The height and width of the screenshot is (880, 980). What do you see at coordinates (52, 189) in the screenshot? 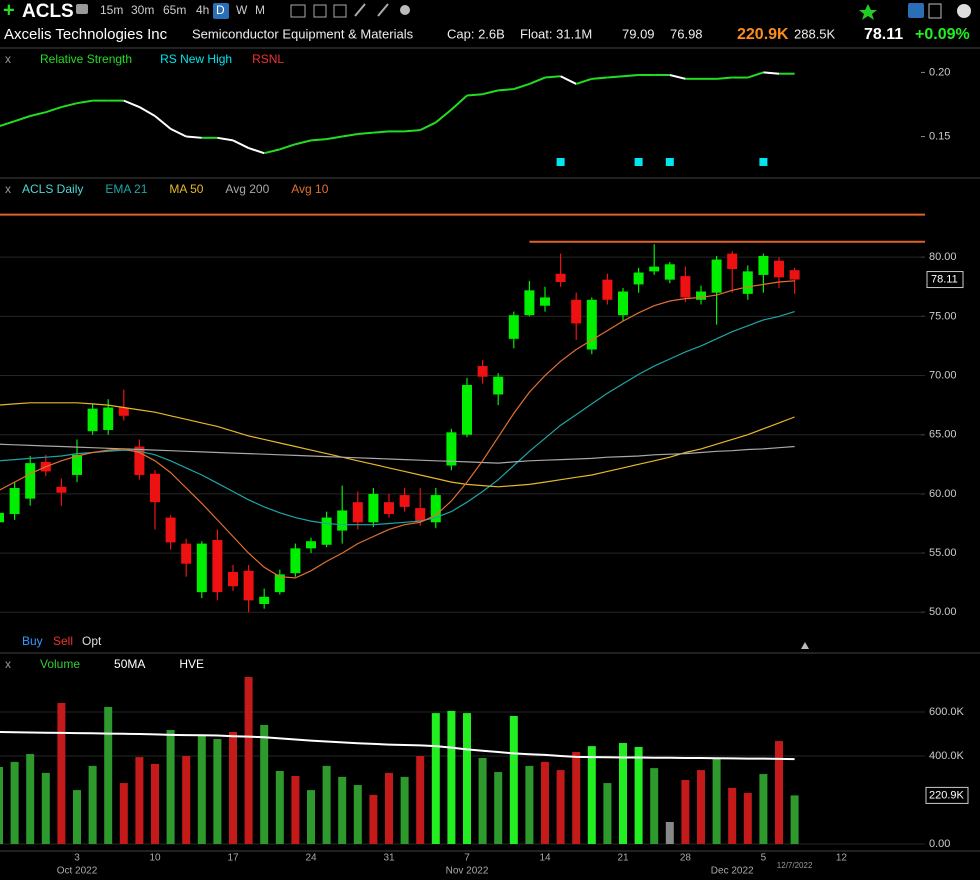
I see `legend-entry: ACLS Daily` at bounding box center [52, 189].